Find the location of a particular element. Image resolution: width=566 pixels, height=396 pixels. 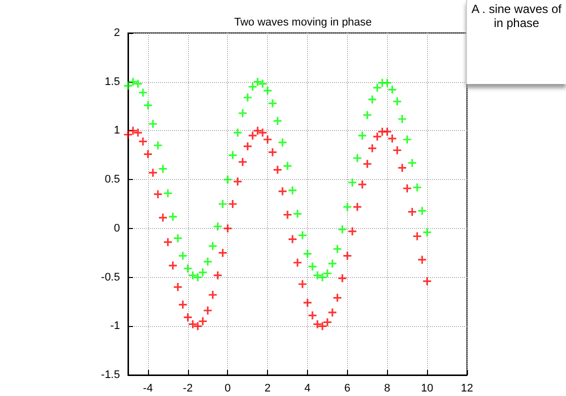

y-tick-label: 1 is located at coordinates (117, 130).